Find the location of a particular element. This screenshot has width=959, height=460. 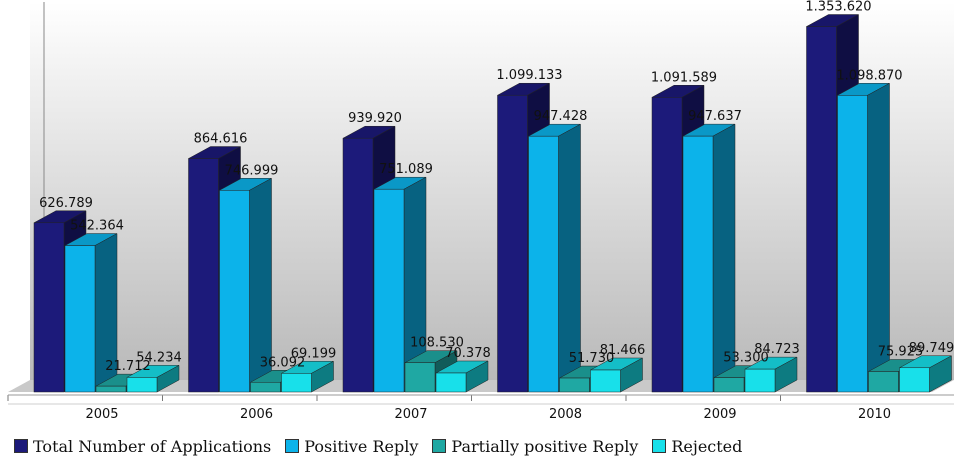

x-tick-label: 2007 is located at coordinates (410, 414).